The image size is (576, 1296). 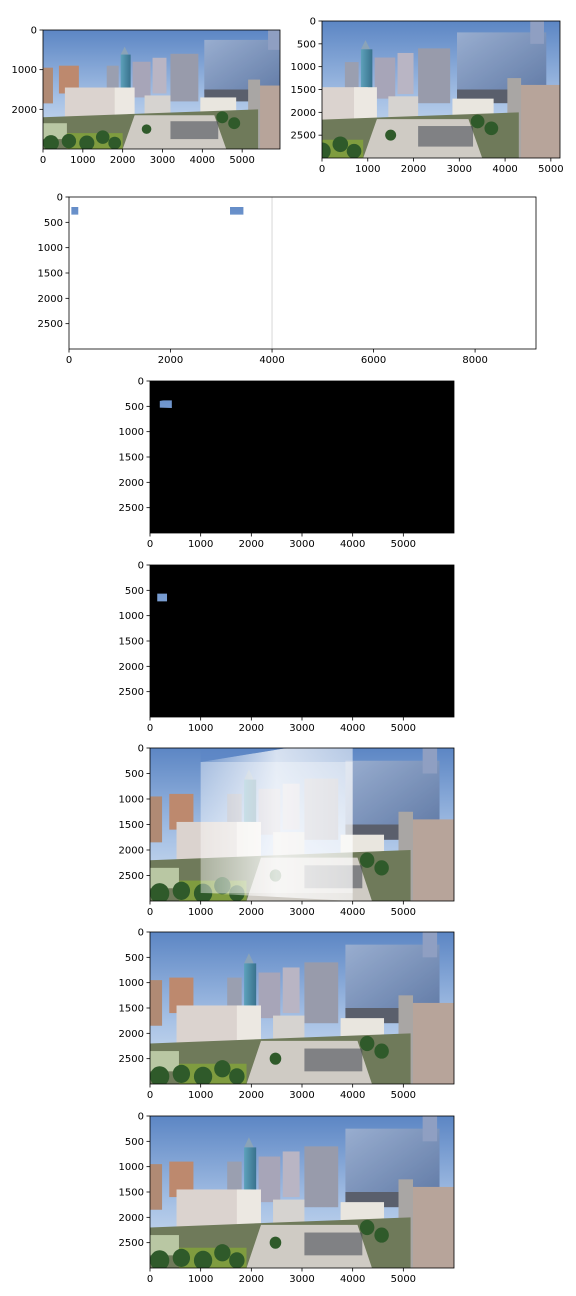 I want to click on image-final-panorama, so click(x=302, y=1192).